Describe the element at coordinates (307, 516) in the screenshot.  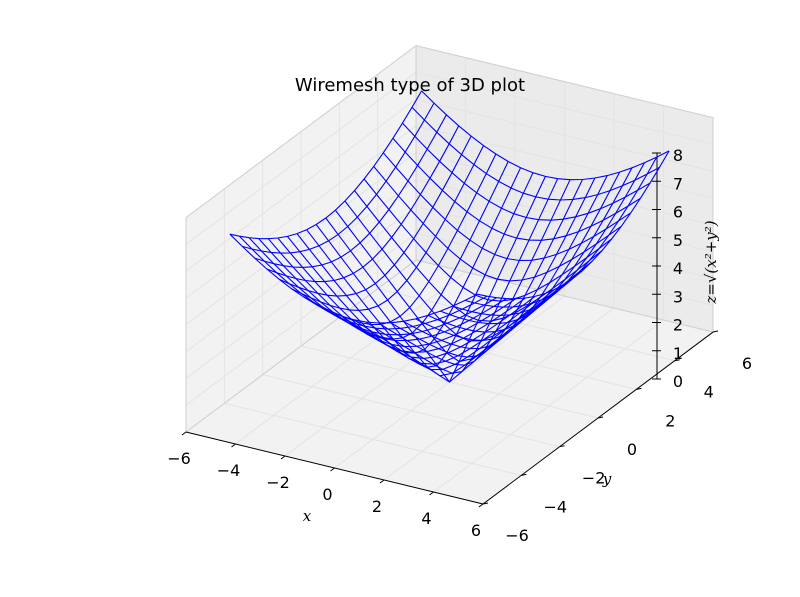
I see `x-axis-label: x` at that location.